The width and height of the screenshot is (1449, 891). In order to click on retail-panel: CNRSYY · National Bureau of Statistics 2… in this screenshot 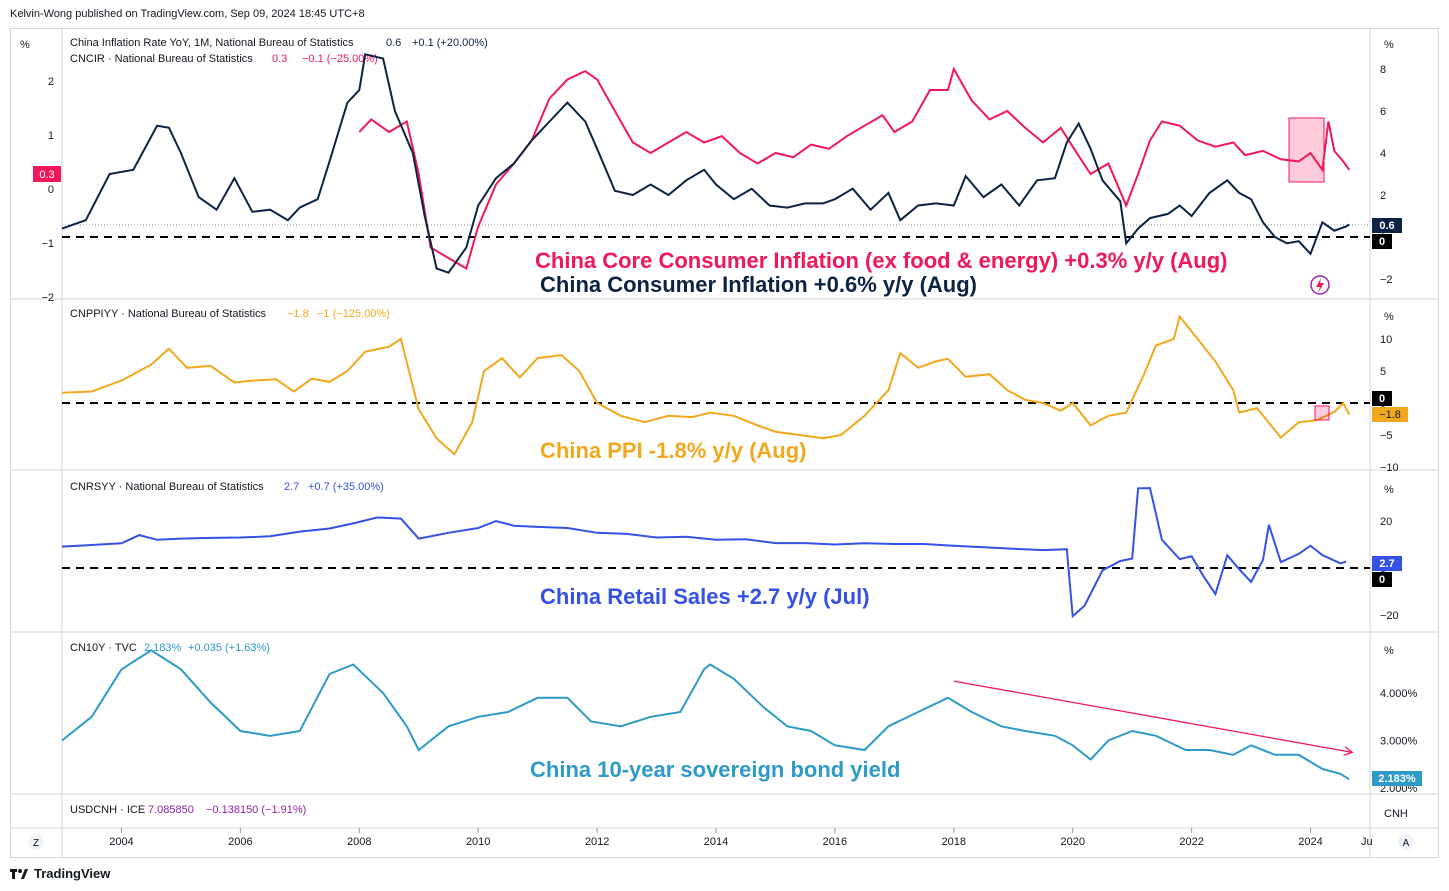, I will do `click(731, 551)`.